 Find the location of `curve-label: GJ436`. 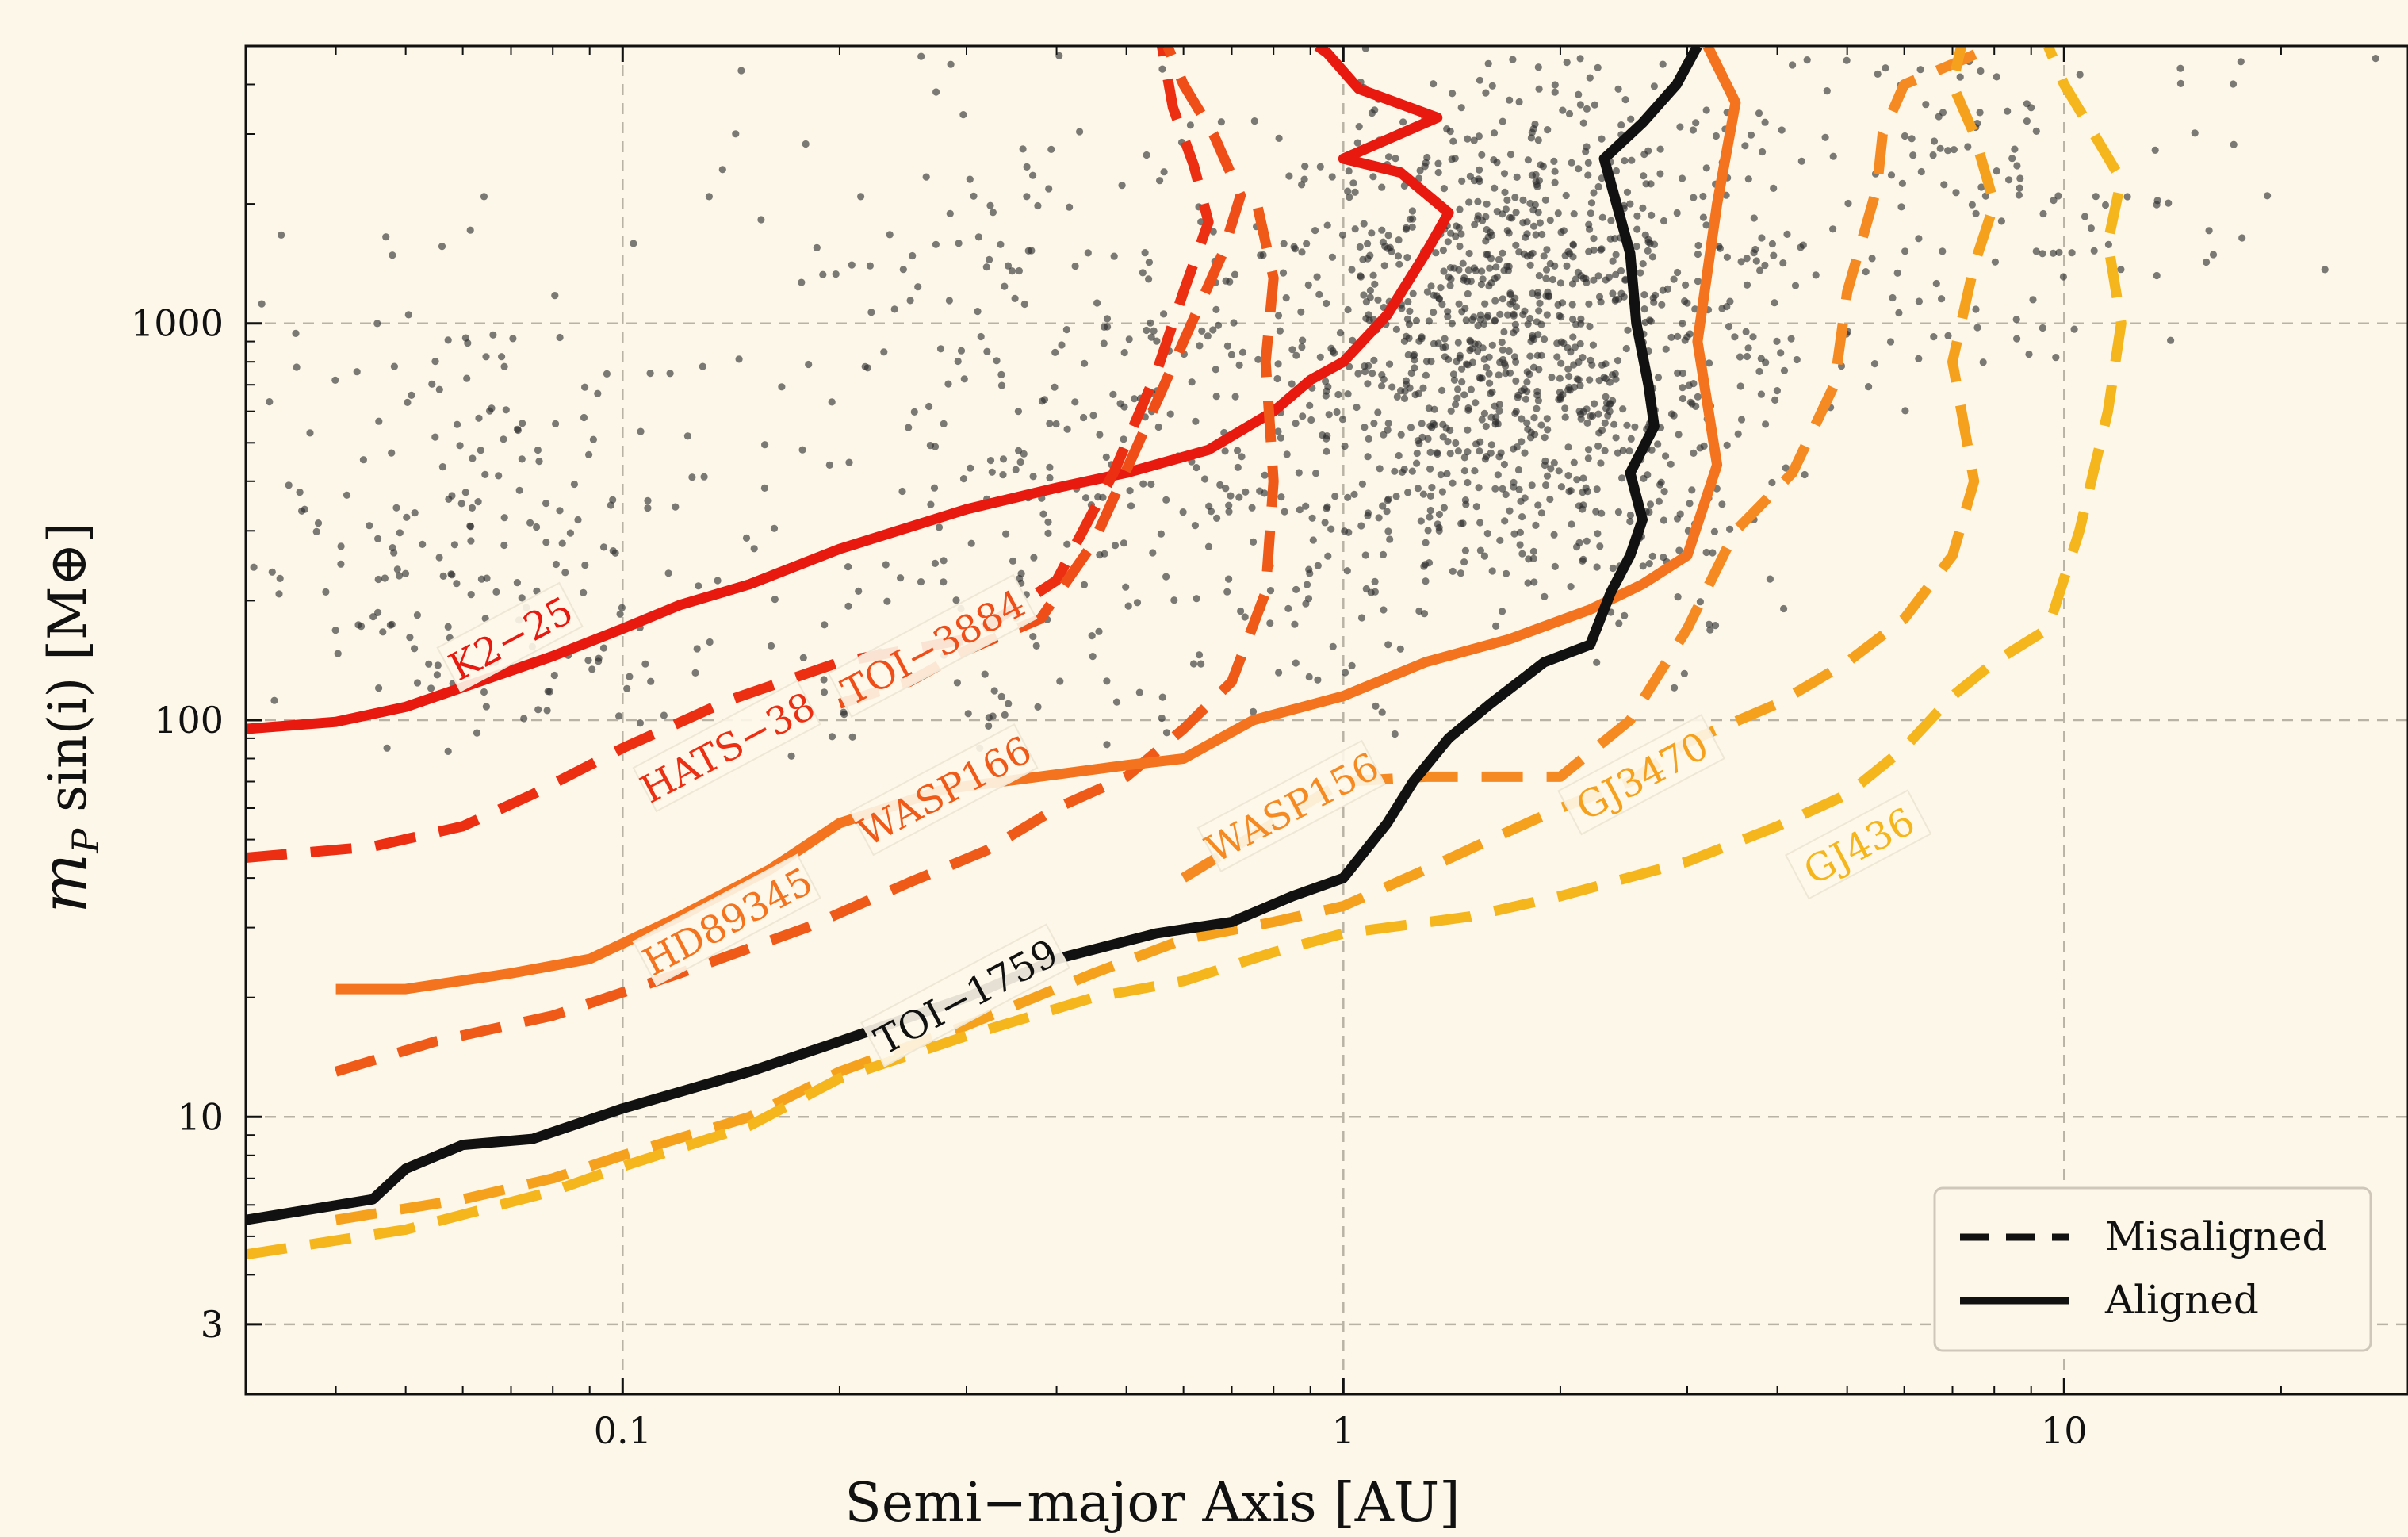

curve-label: GJ436 is located at coordinates (1858, 845).